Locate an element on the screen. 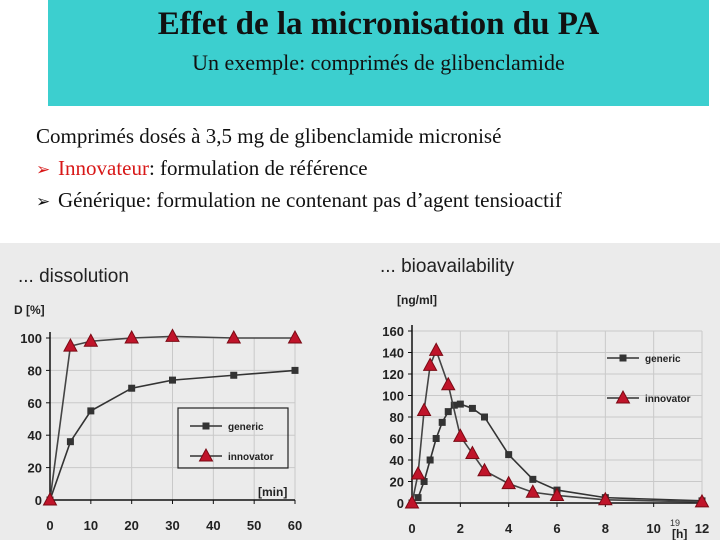  x-tick-label: 12 is located at coordinates (702, 528).